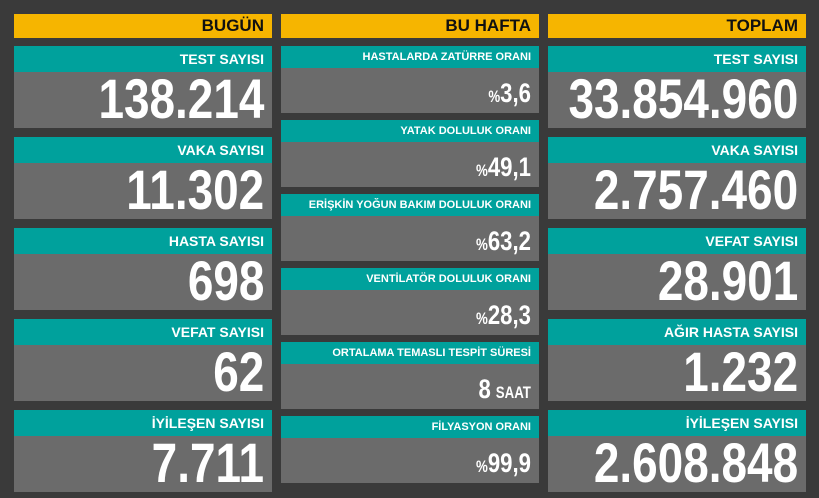  I want to click on value-number: 1.232, so click(740, 371).